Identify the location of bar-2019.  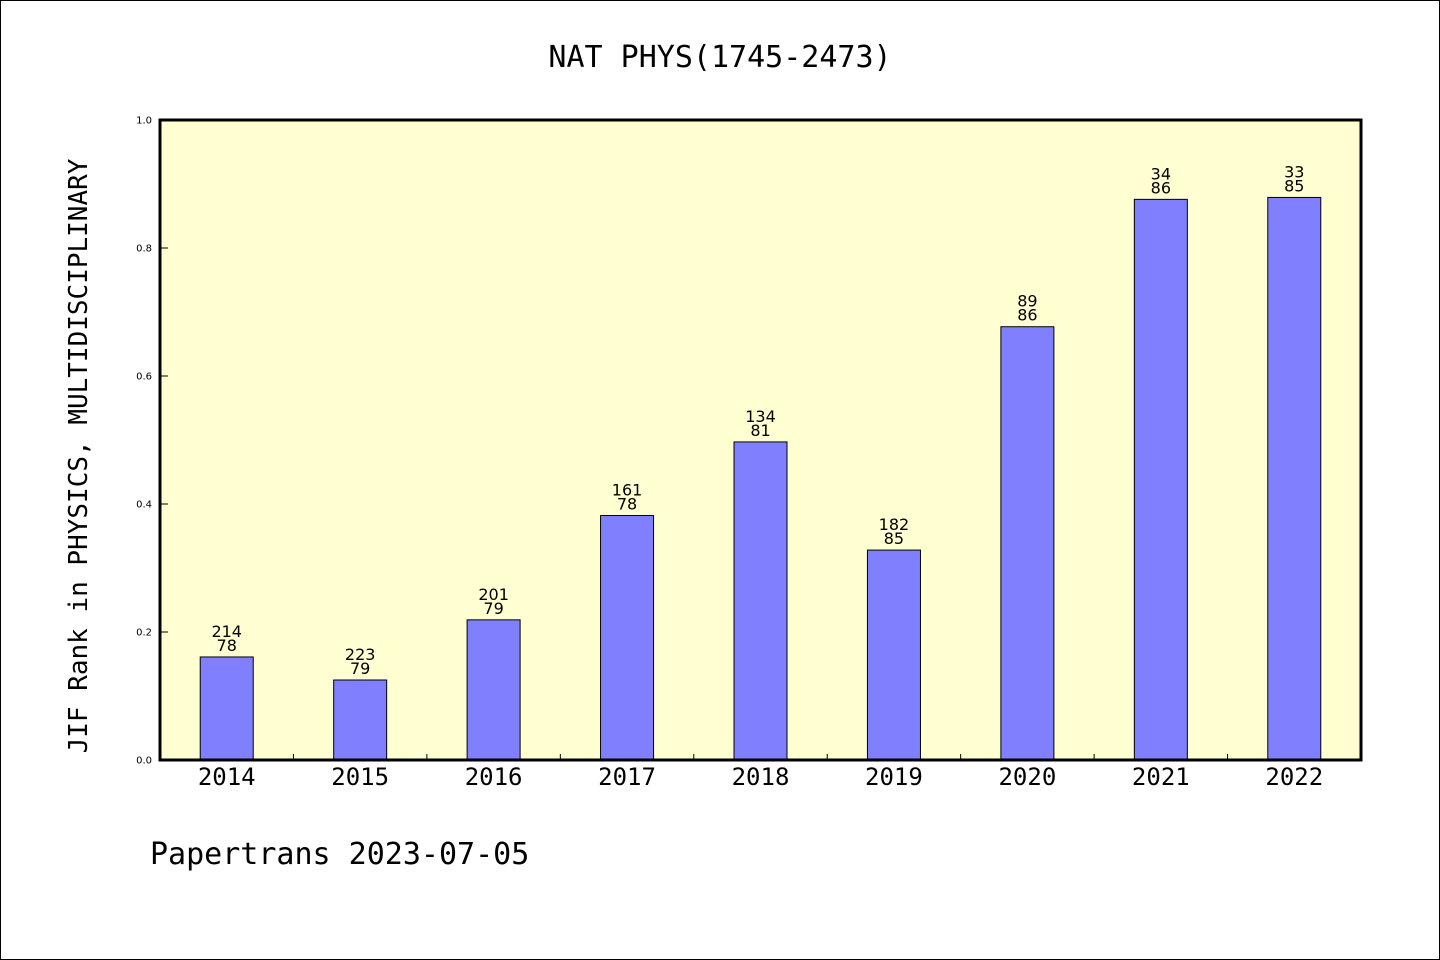
(893, 655).